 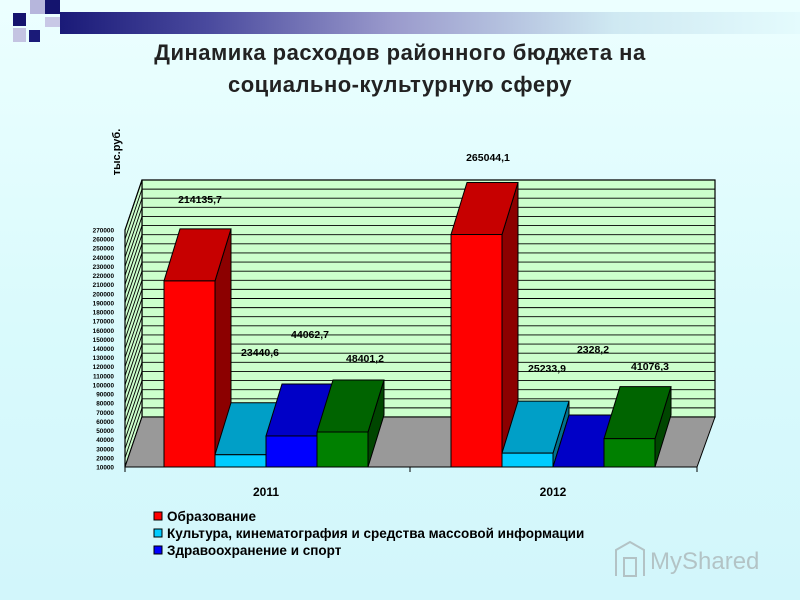 I want to click on y-tick-label: 140000, so click(x=104, y=349).